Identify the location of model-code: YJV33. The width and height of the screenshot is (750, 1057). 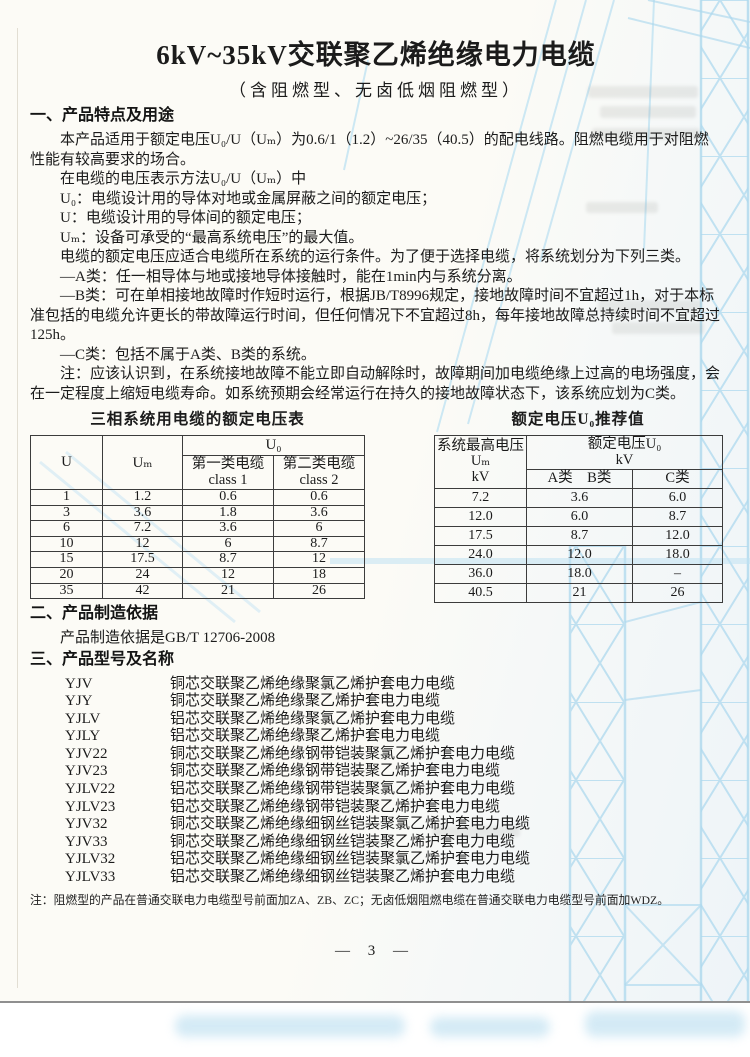
(86, 841).